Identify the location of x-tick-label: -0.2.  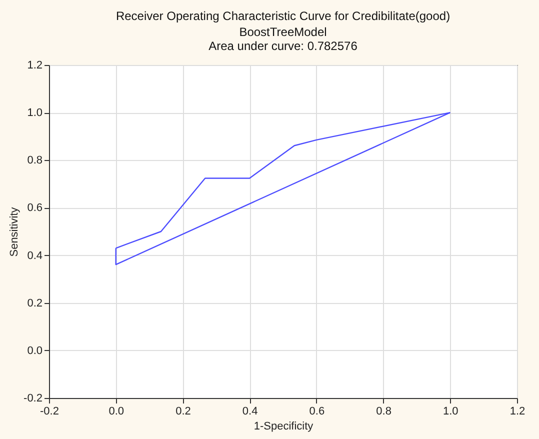
(49, 412).